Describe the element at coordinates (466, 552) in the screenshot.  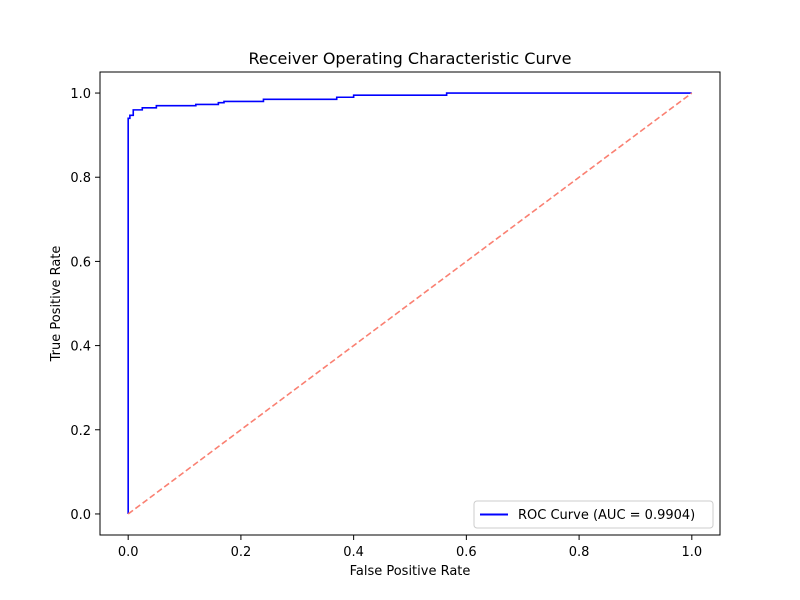
I see `x-tick-label: 0.6` at that location.